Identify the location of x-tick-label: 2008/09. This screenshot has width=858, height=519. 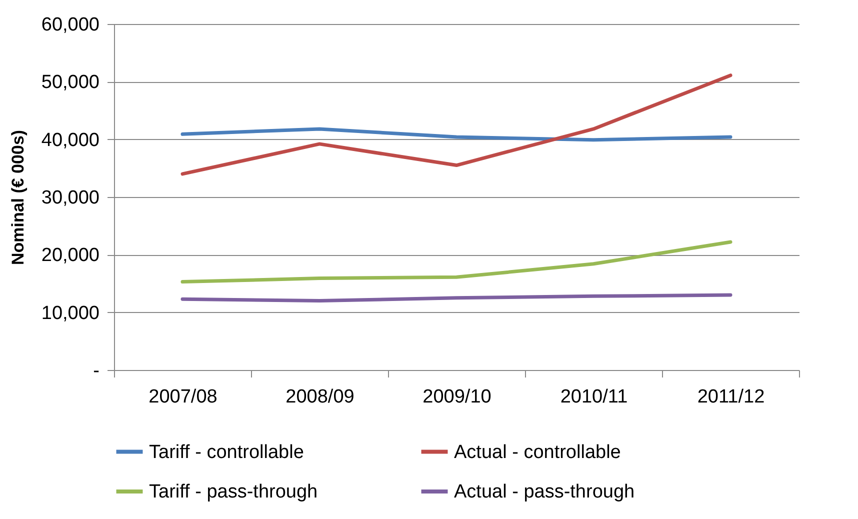
(320, 397).